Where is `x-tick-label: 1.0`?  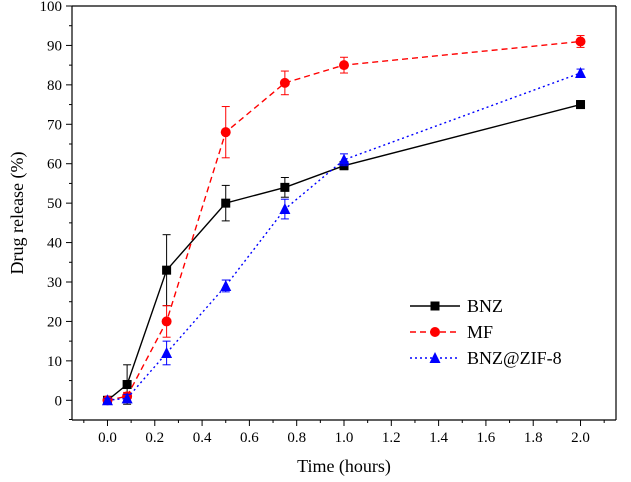
x-tick-label: 1.0 is located at coordinates (344, 438).